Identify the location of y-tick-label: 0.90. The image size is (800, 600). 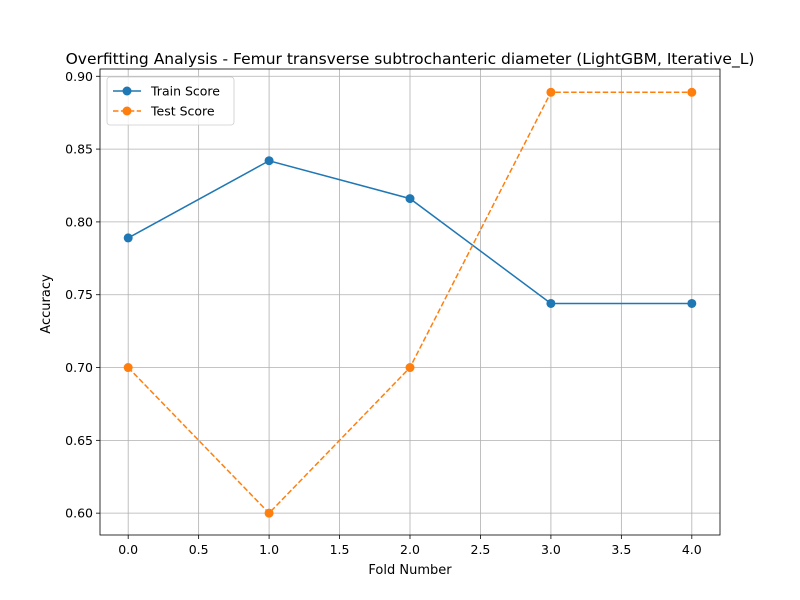
(79, 76).